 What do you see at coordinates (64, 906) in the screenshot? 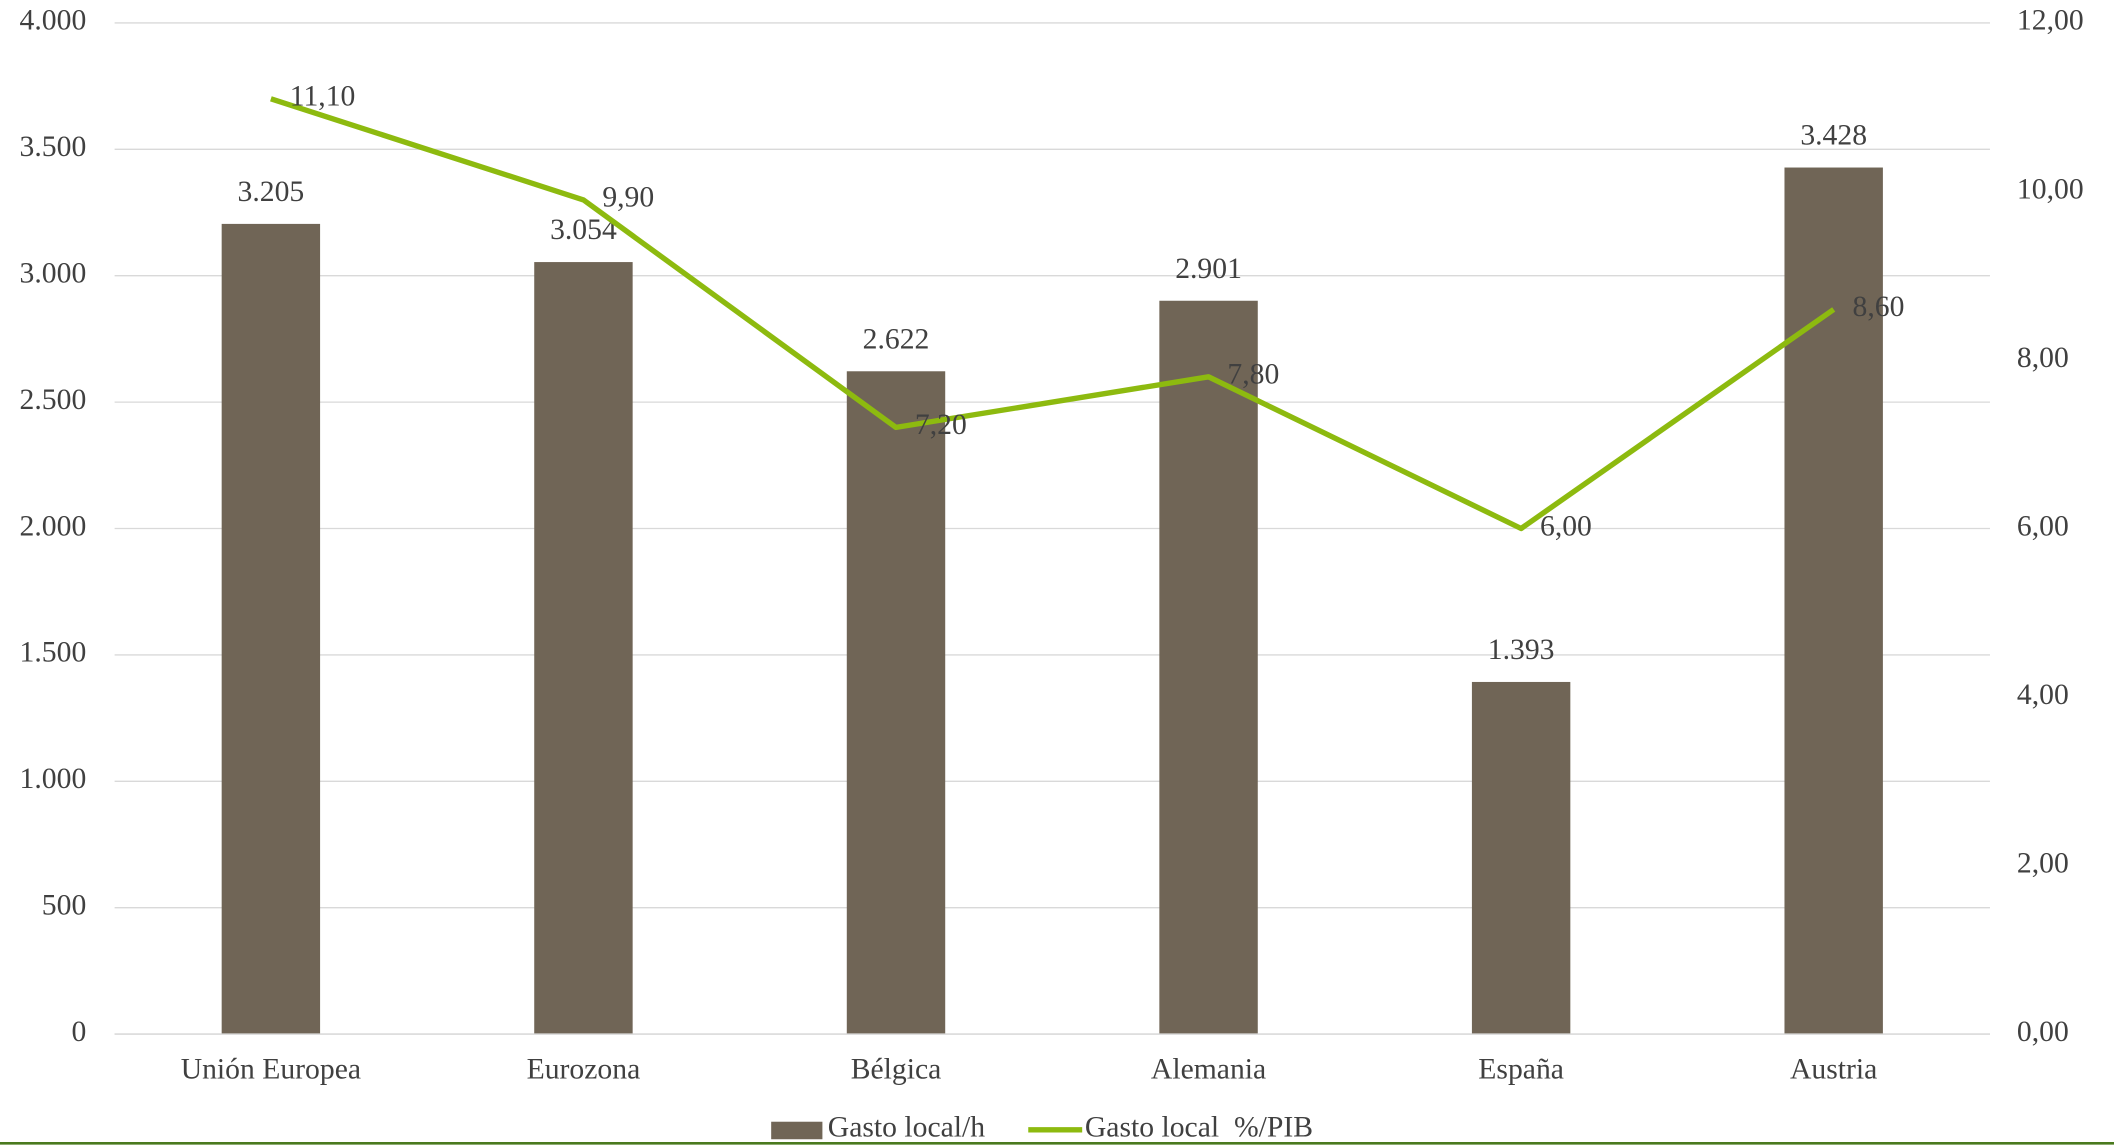
I see `y-tick-label: 500` at bounding box center [64, 906].